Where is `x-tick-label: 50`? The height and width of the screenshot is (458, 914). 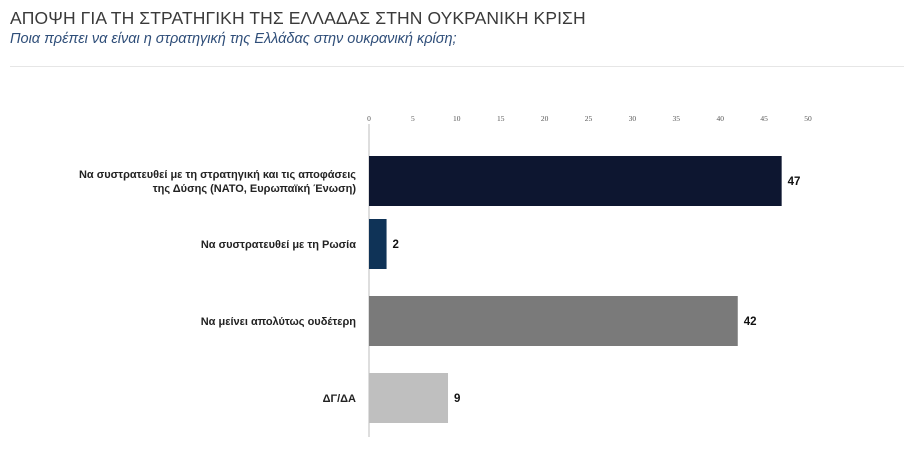
x-tick-label: 50 is located at coordinates (808, 118).